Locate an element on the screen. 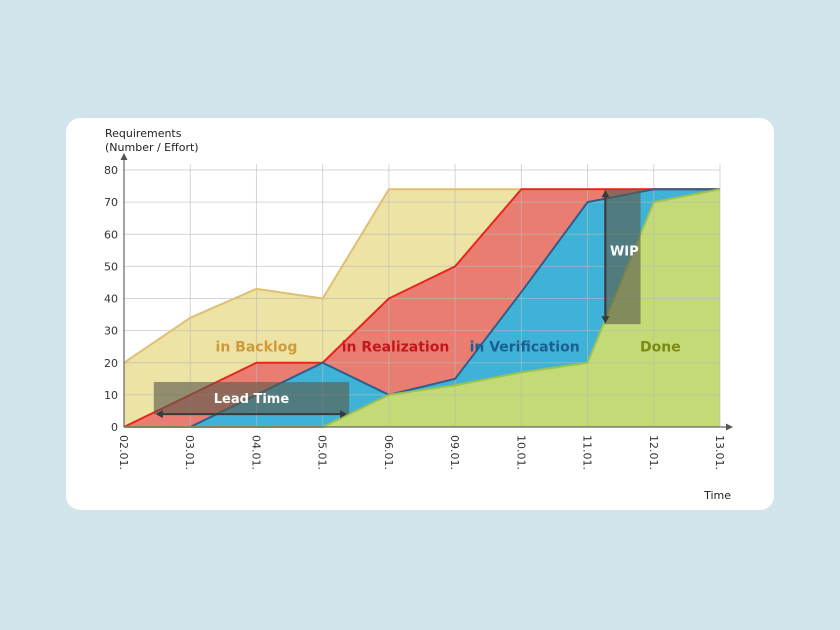 This screenshot has height=630, width=840. x-tick-label: 06.01. is located at coordinates (388, 452).